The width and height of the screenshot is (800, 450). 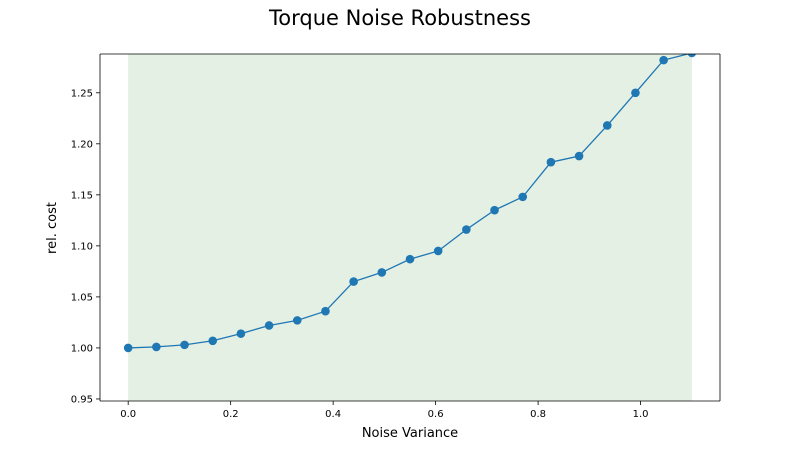 I want to click on y-axis-label: rel. cost, so click(x=52, y=228).